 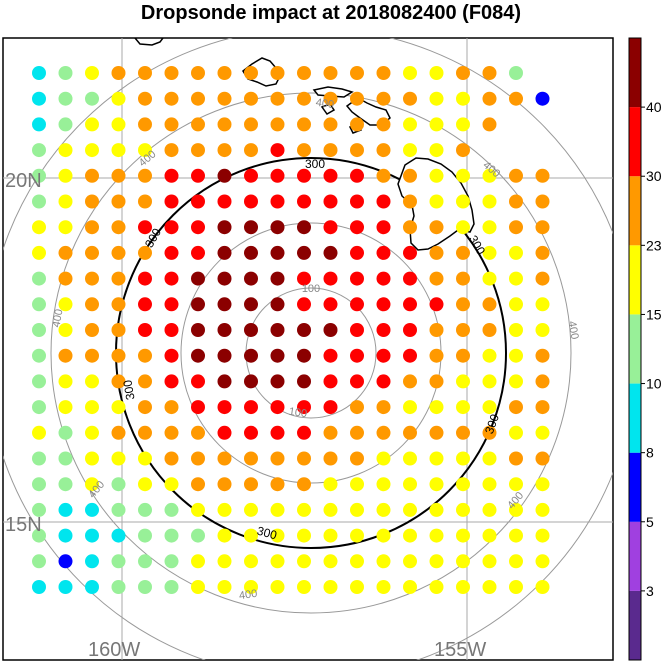 What do you see at coordinates (650, 522) in the screenshot?
I see `colorbar-tick-label: 5` at bounding box center [650, 522].